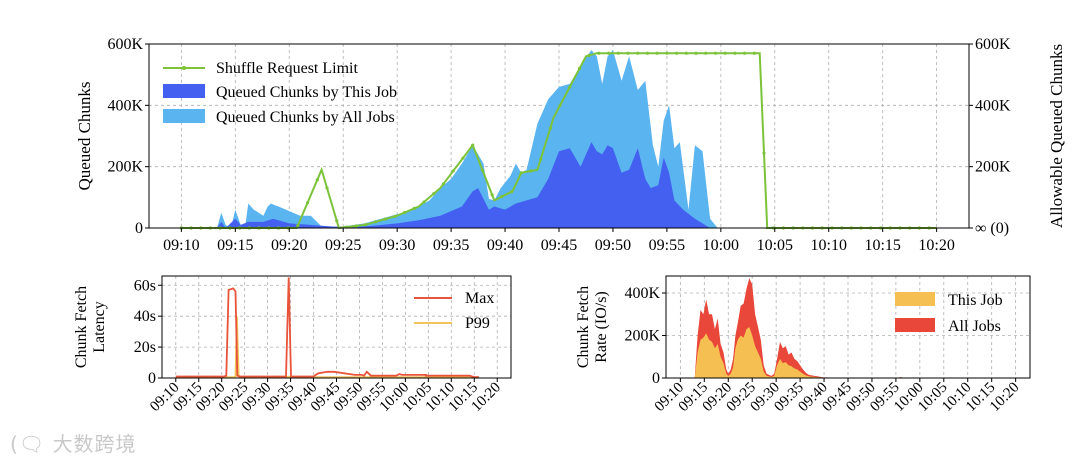  Describe the element at coordinates (28, 444) in the screenshot. I see `watermark-logo-icon: (🗨` at that location.